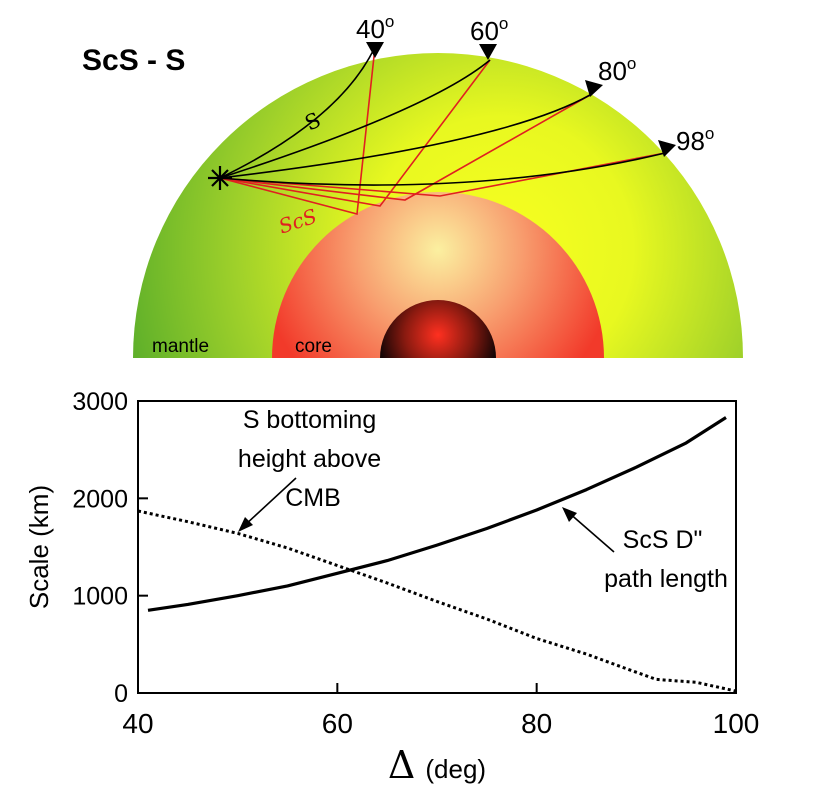 Image resolution: width=815 pixels, height=800 pixels. What do you see at coordinates (267, 504) in the screenshot?
I see `s-bottoming-arrow` at bounding box center [267, 504].